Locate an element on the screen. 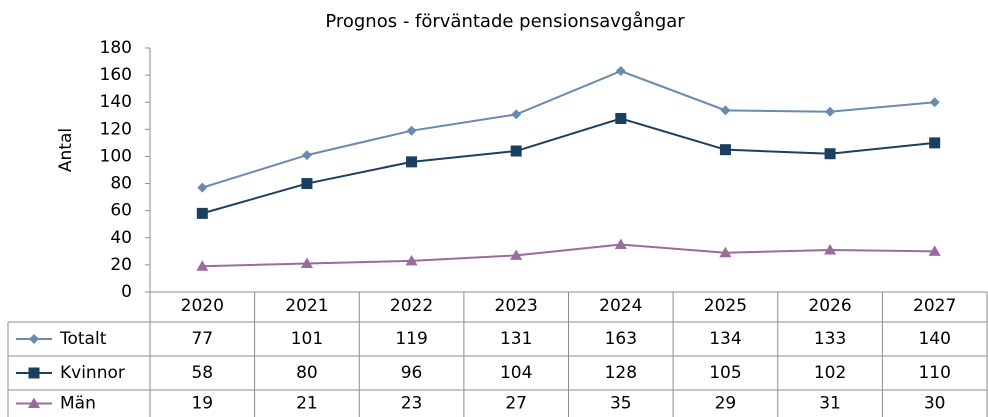 This screenshot has height=417, width=988. table-value: 77 is located at coordinates (202, 339).